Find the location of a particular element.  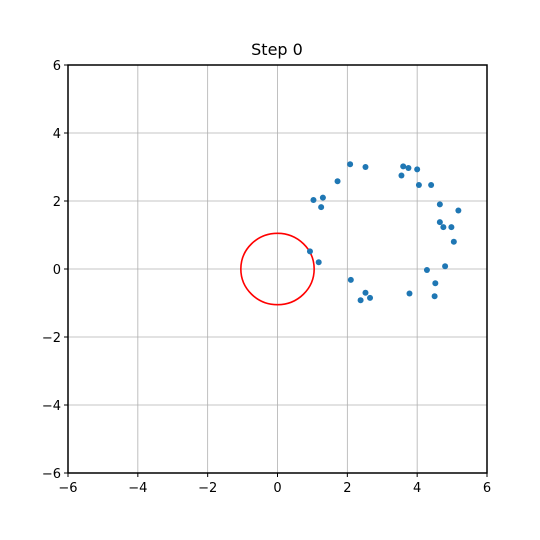

x-tick-label: 2 is located at coordinates (347, 488).